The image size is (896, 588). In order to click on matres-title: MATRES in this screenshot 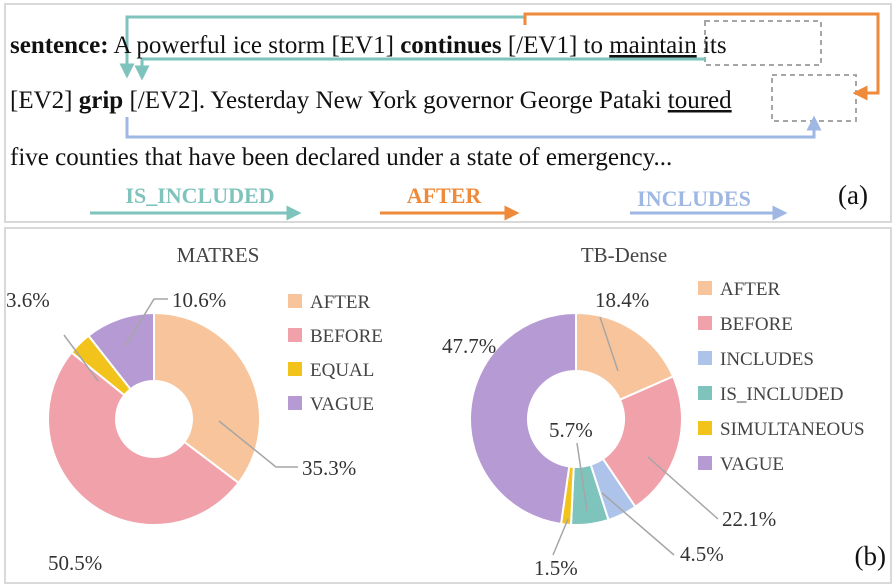, I will do `click(218, 255)`.